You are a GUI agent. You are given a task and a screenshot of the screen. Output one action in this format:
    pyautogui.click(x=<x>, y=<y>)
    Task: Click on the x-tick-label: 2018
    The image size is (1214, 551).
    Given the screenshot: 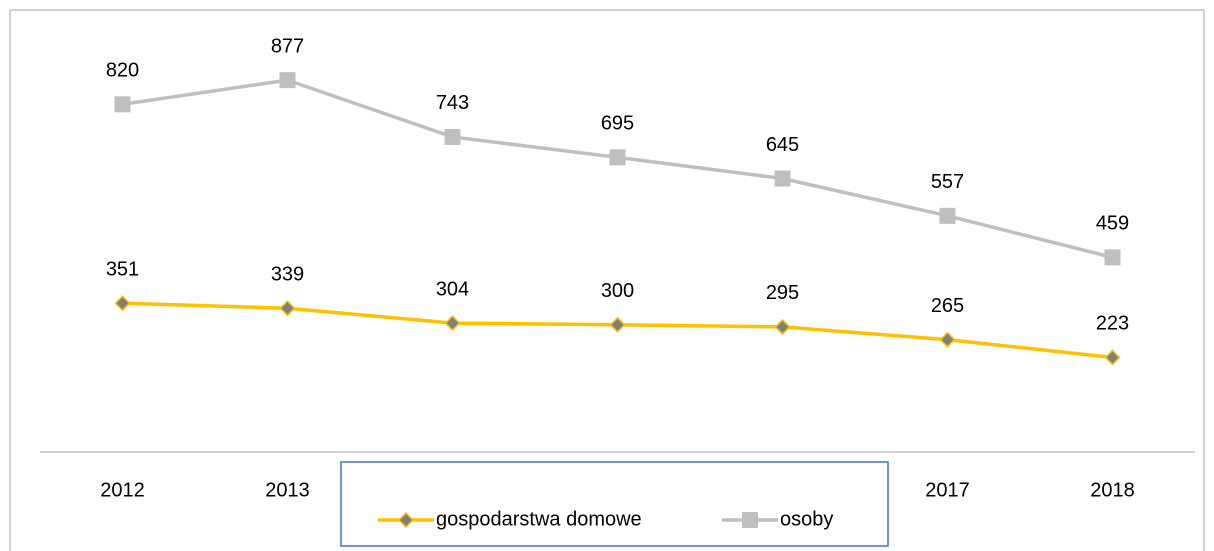 What is the action you would take?
    pyautogui.click(x=1112, y=490)
    